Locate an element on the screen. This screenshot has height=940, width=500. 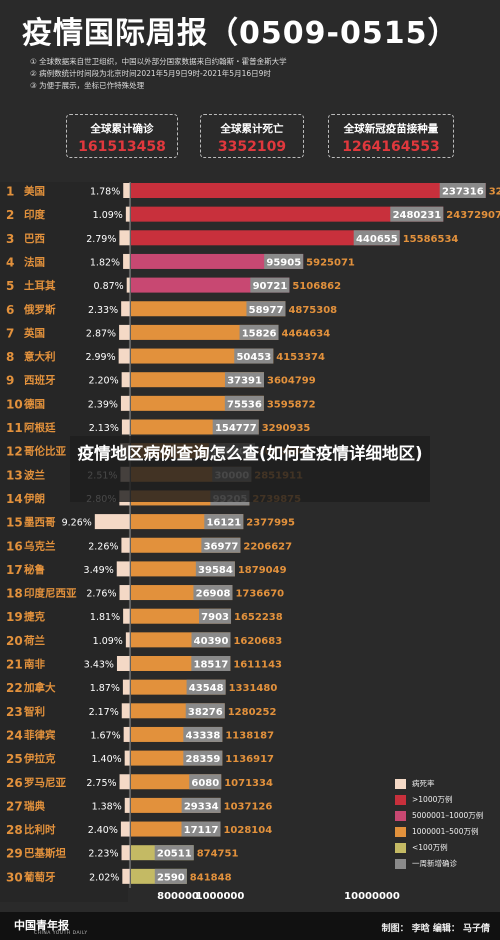
cfr-label: 0.87% is located at coordinates (109, 286).